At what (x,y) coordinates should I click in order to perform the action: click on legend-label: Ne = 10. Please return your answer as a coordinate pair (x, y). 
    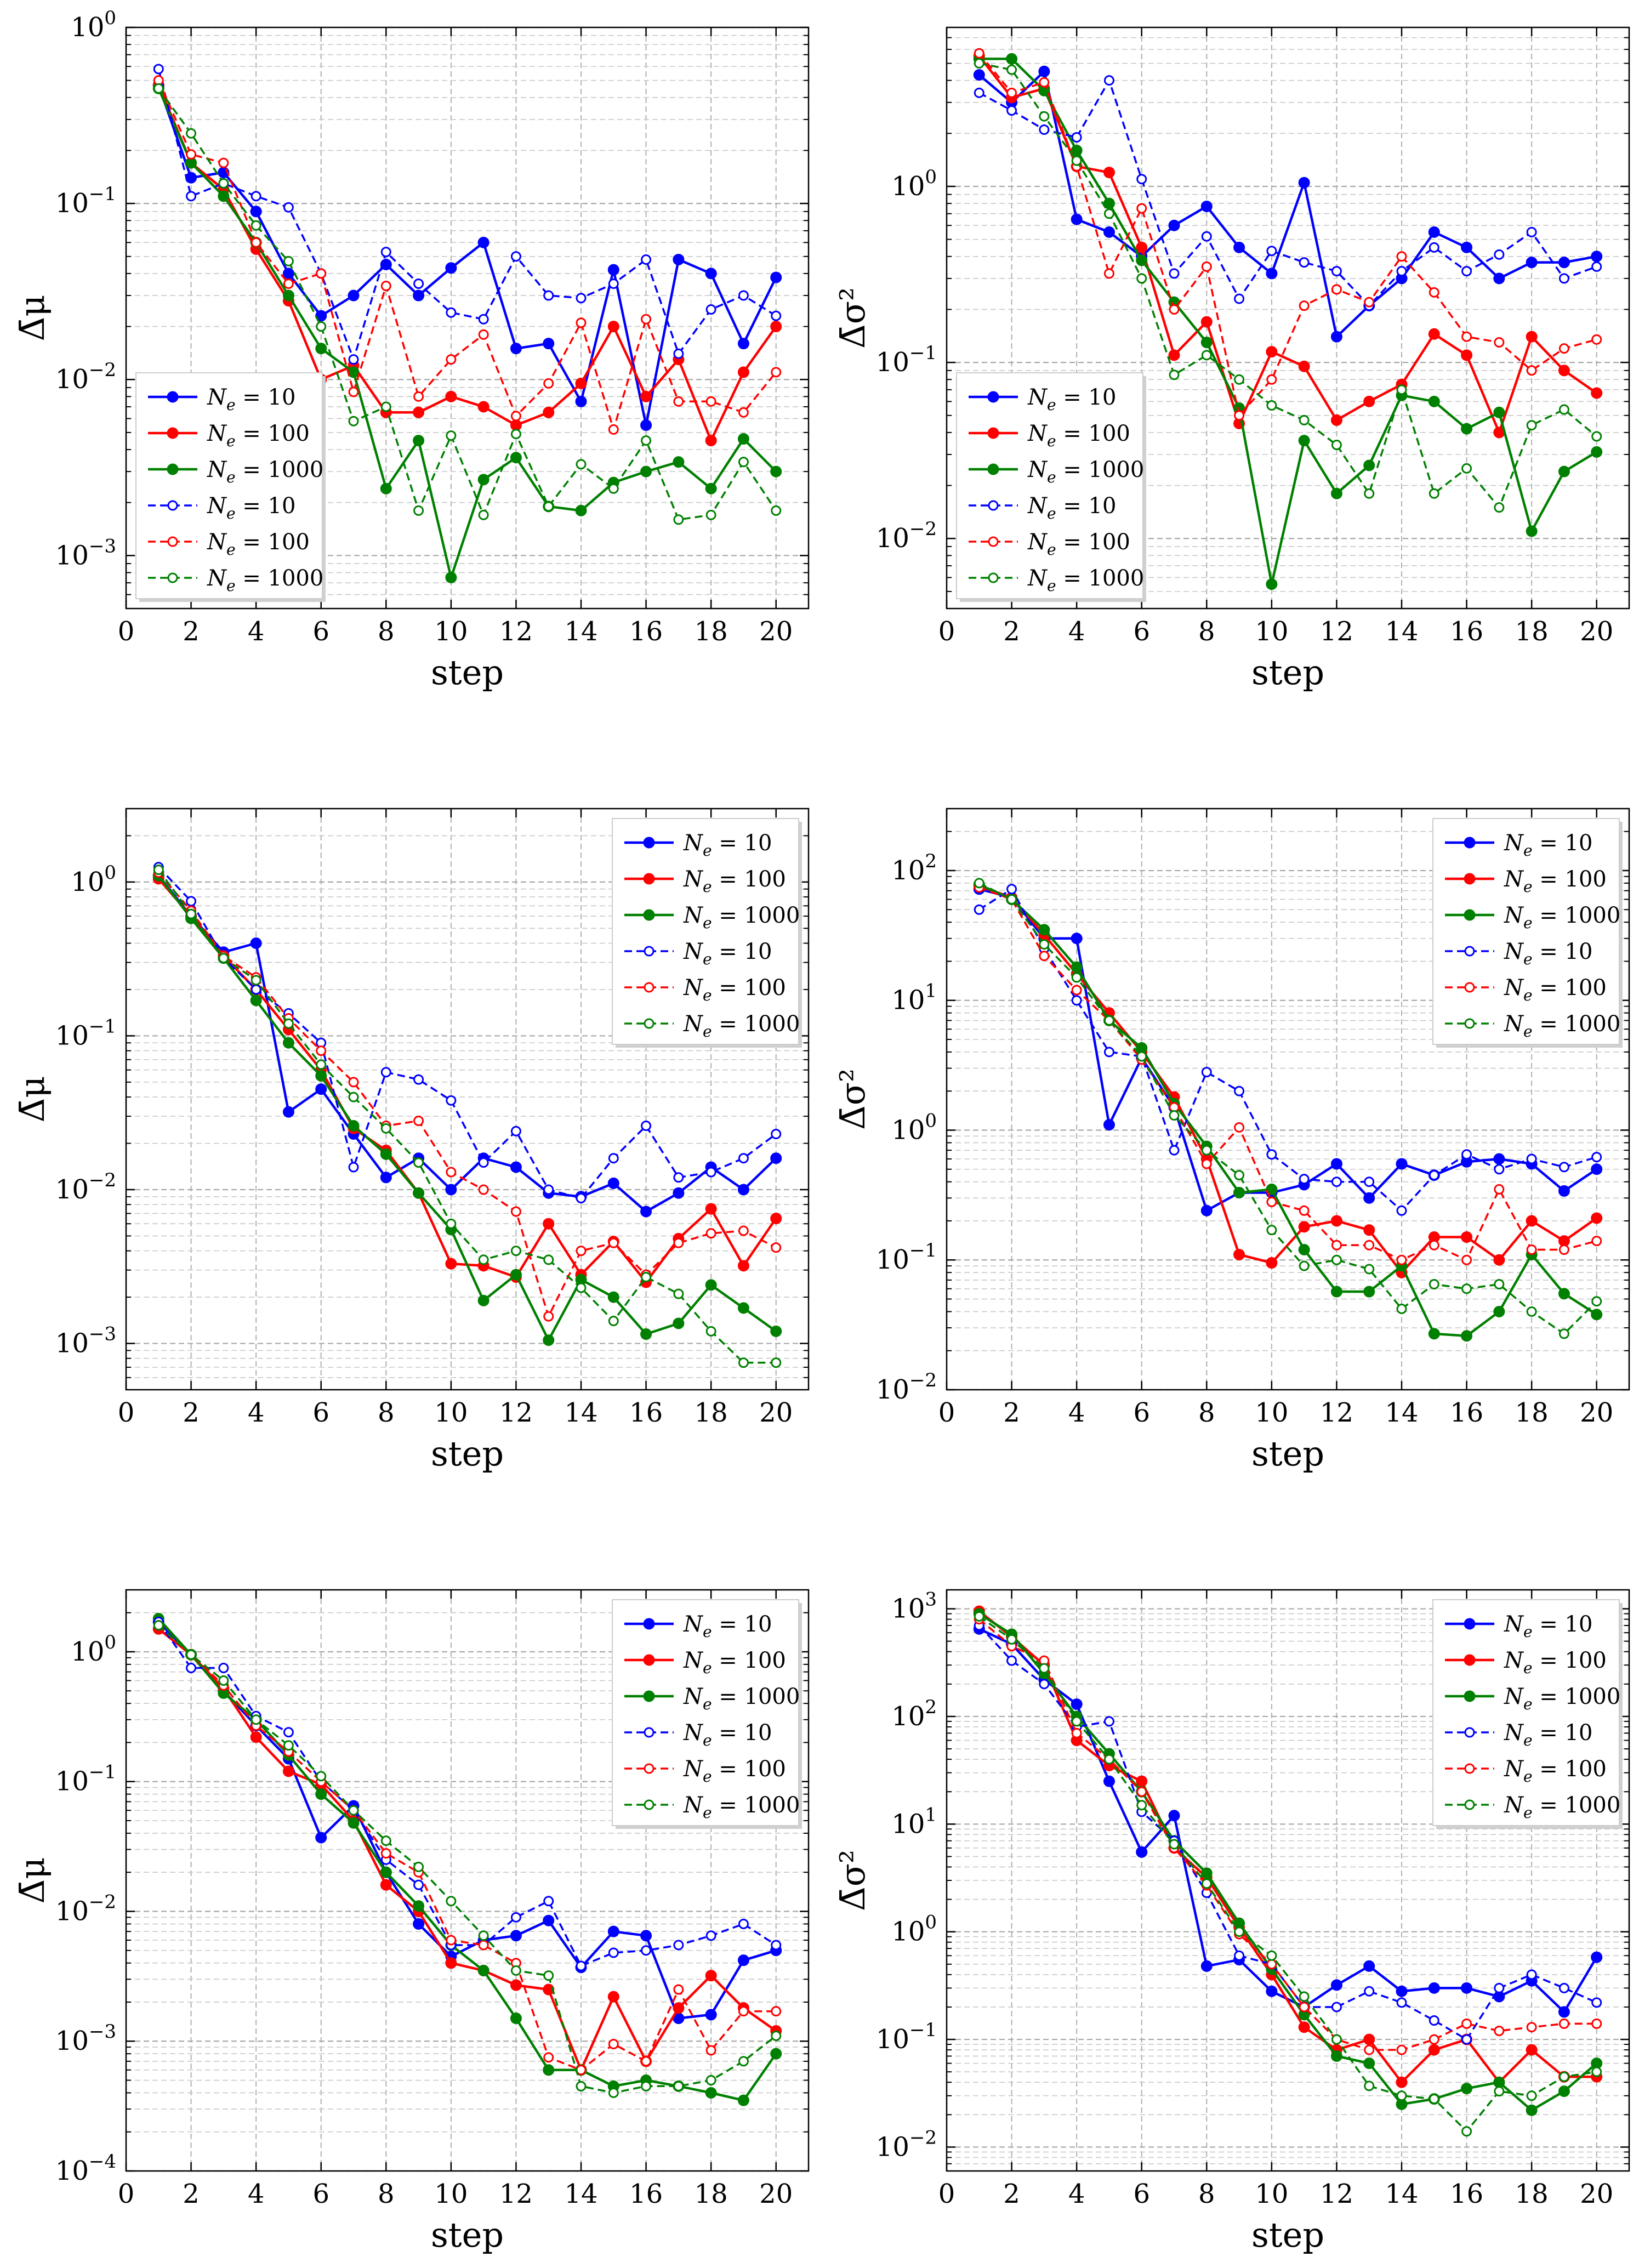
    Looking at the image, I should click on (1071, 507).